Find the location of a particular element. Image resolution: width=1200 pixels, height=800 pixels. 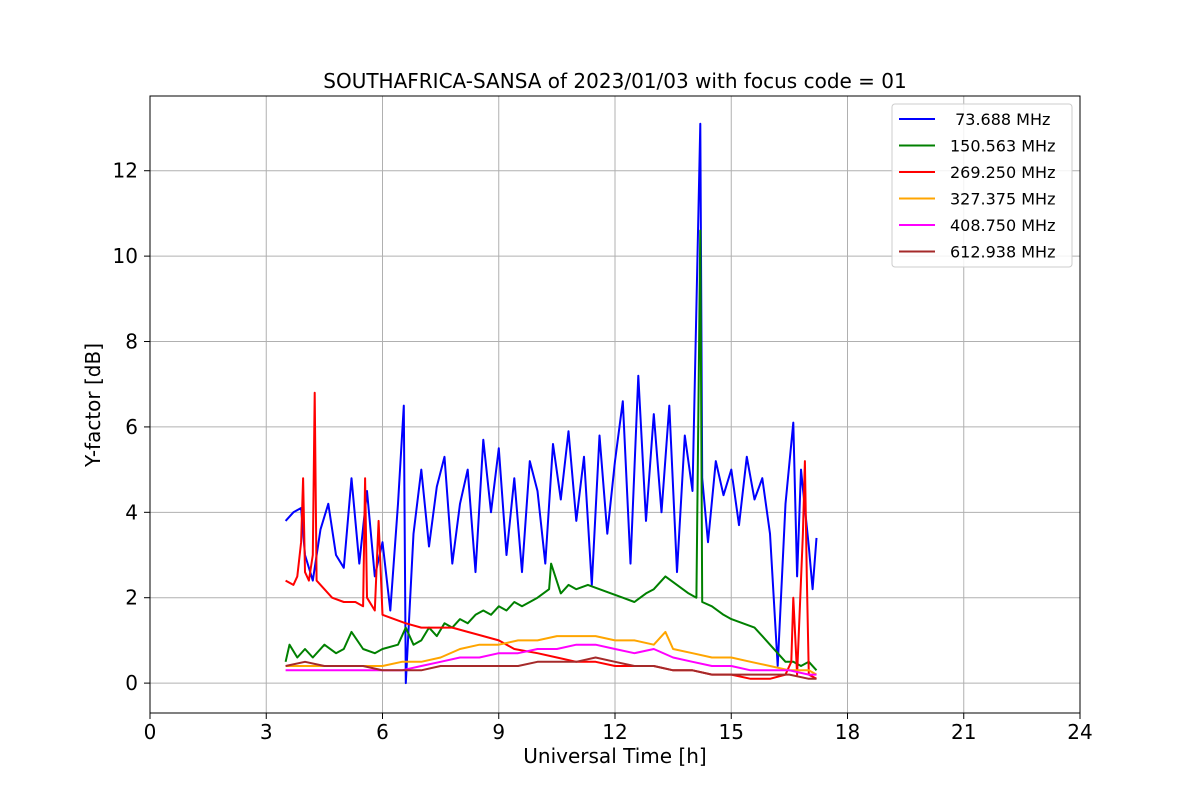

y-tick-label: 12 is located at coordinates (125, 171).